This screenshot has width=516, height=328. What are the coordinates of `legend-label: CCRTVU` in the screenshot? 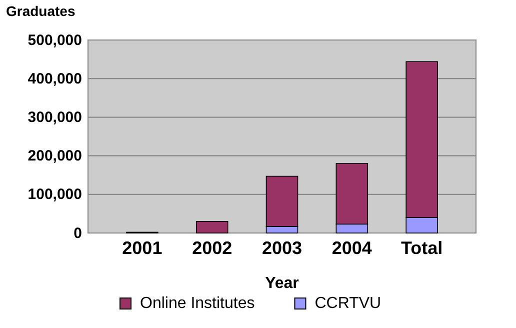 It's located at (348, 303).